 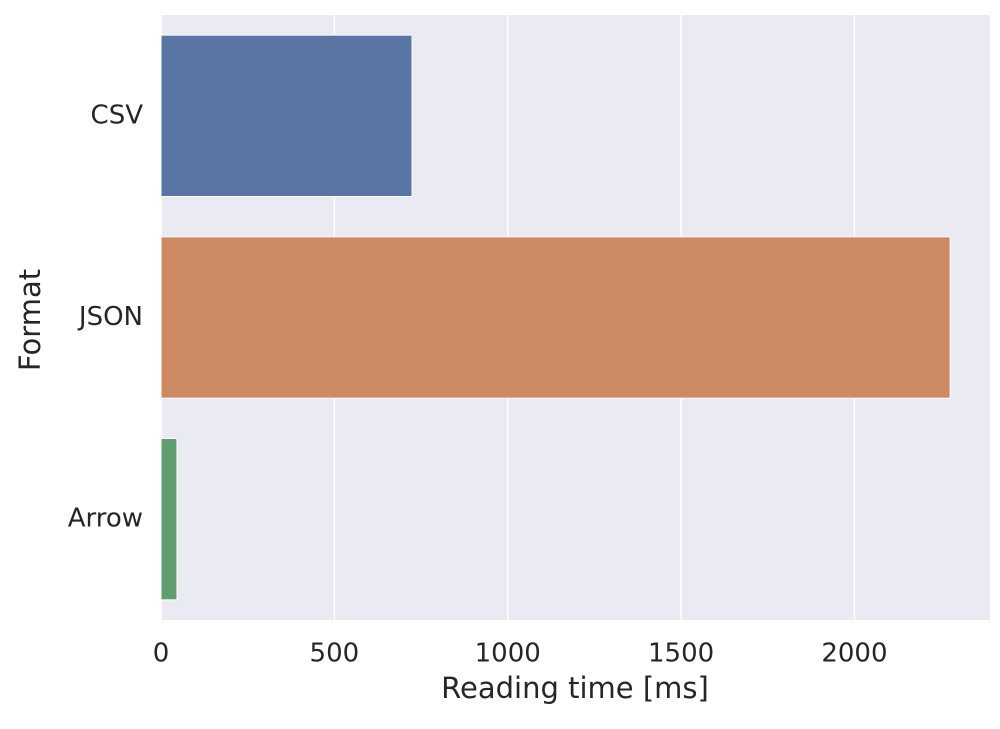 I want to click on y-axis-label: Format, so click(x=30, y=320).